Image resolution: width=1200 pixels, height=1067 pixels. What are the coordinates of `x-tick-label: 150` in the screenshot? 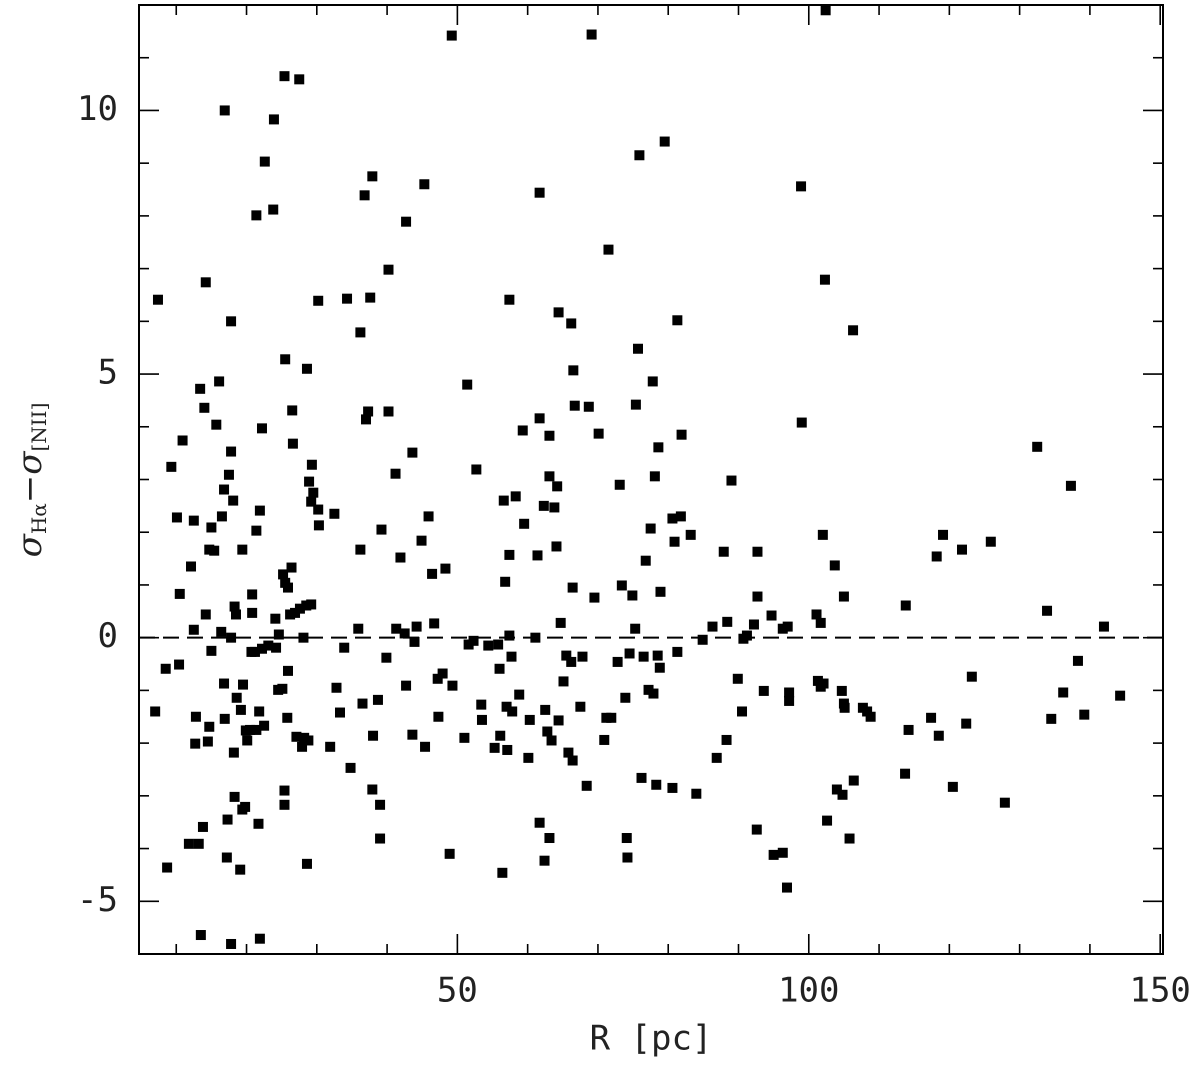 It's located at (1159, 991).